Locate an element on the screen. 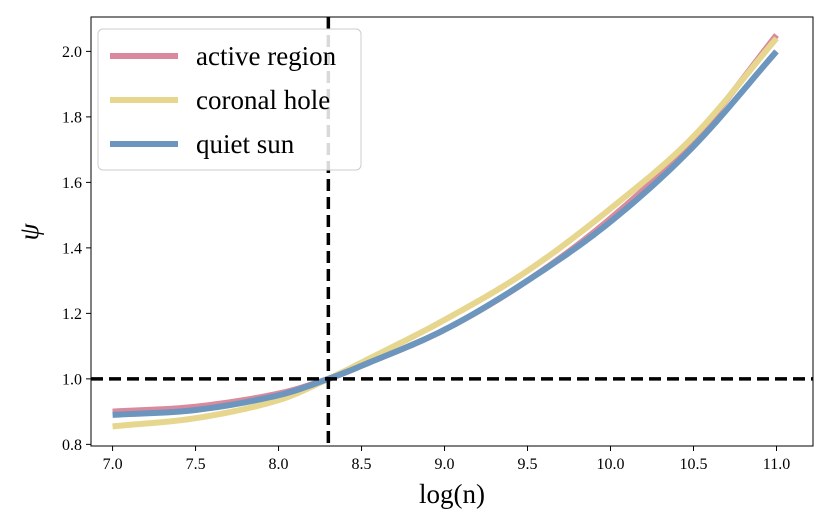  x-tick-label: 9.0 is located at coordinates (445, 464).